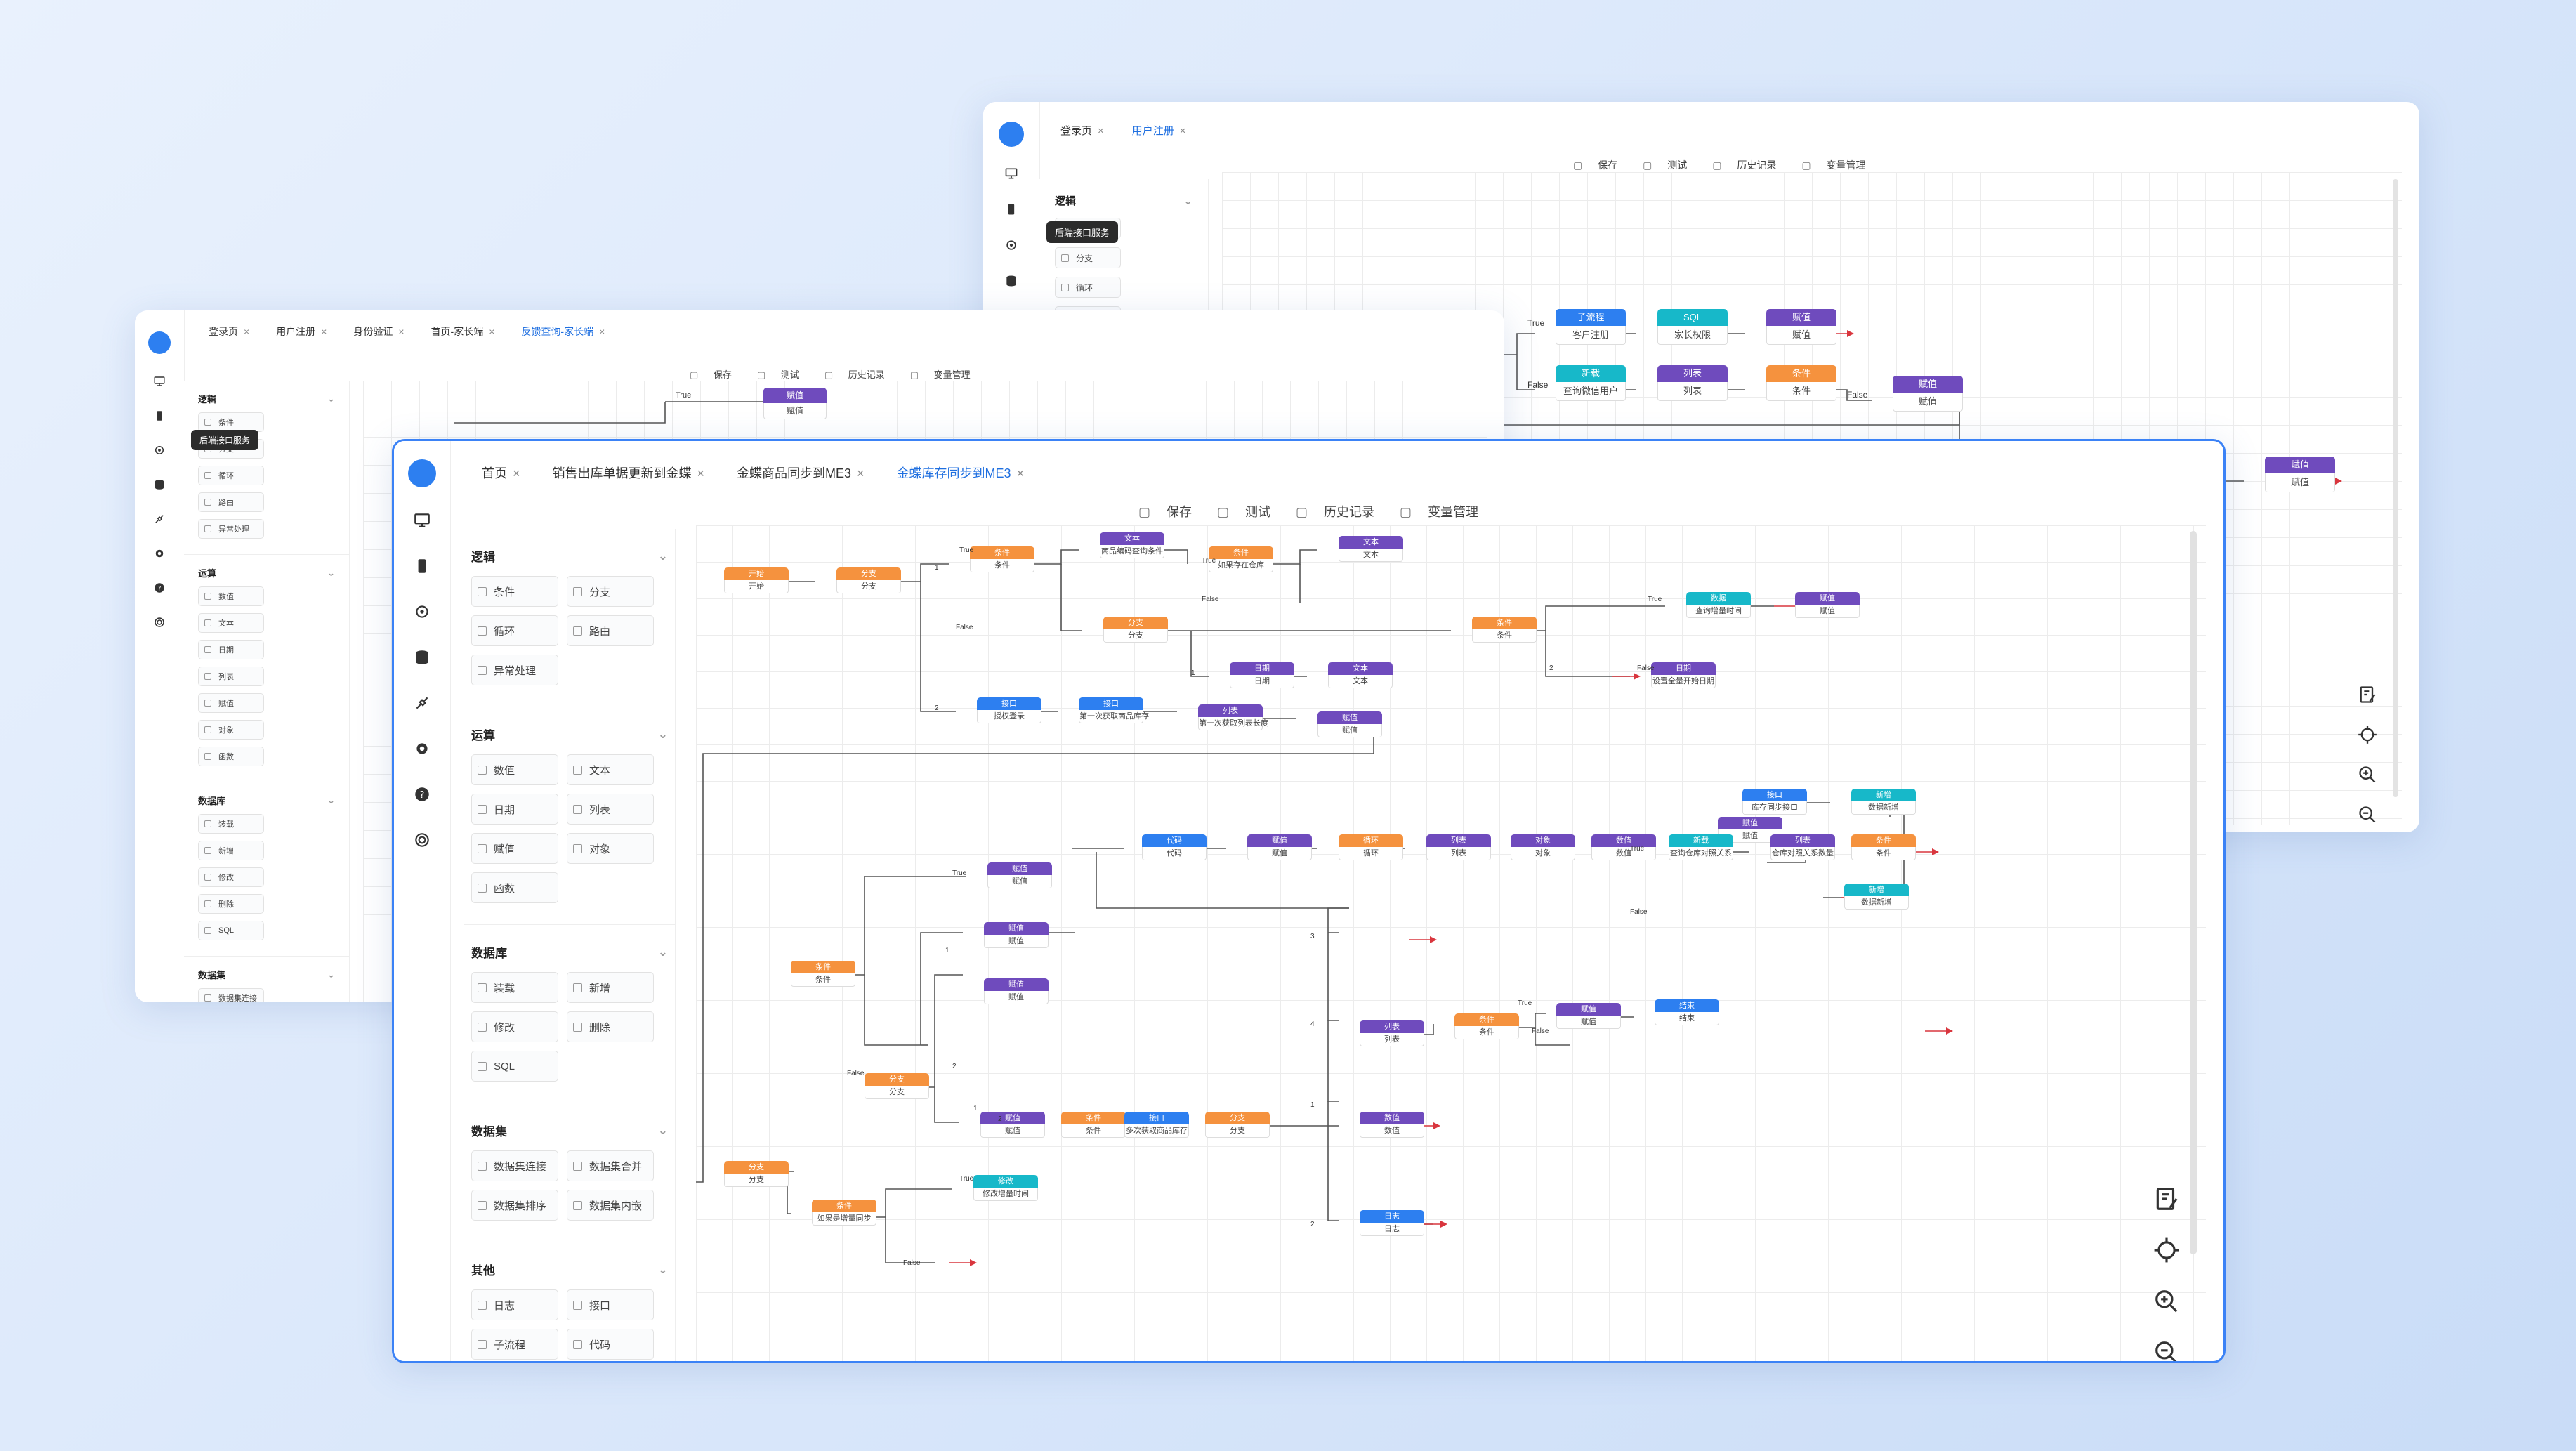 Image resolution: width=2576 pixels, height=1451 pixels. I want to click on component-item: 路由, so click(610, 630).